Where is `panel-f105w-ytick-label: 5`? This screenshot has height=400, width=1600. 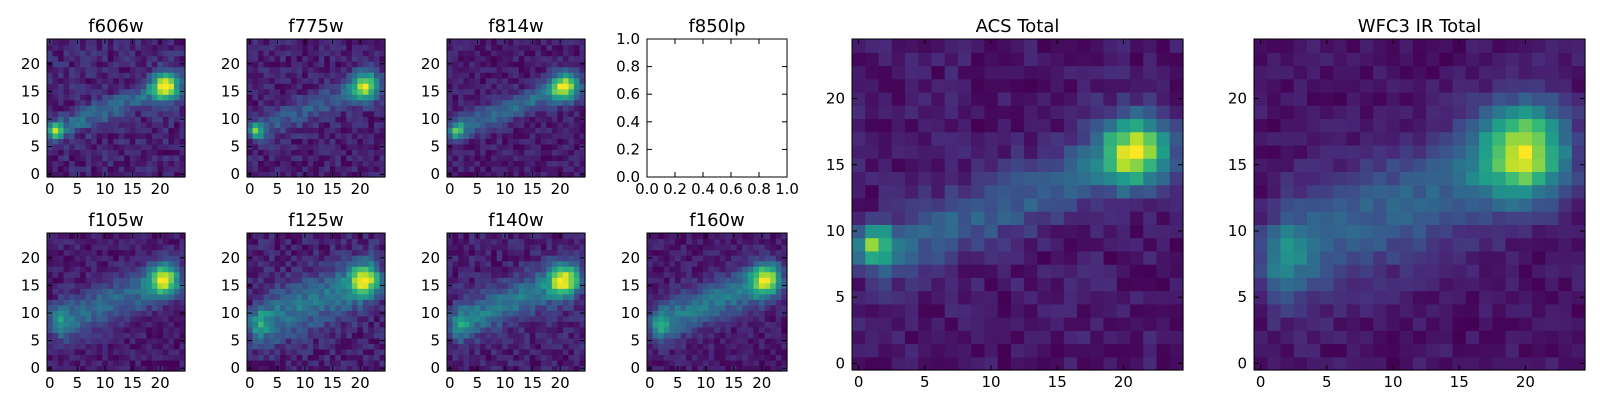 panel-f105w-ytick-label: 5 is located at coordinates (35, 341).